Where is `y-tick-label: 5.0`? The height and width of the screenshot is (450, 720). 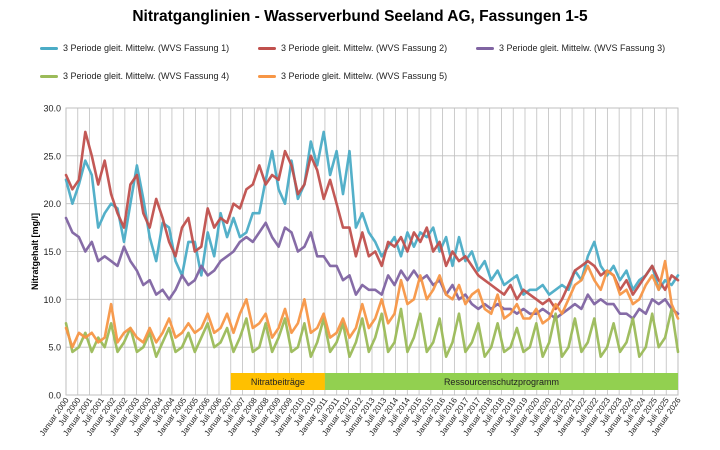 y-tick-label: 5.0 is located at coordinates (54, 348).